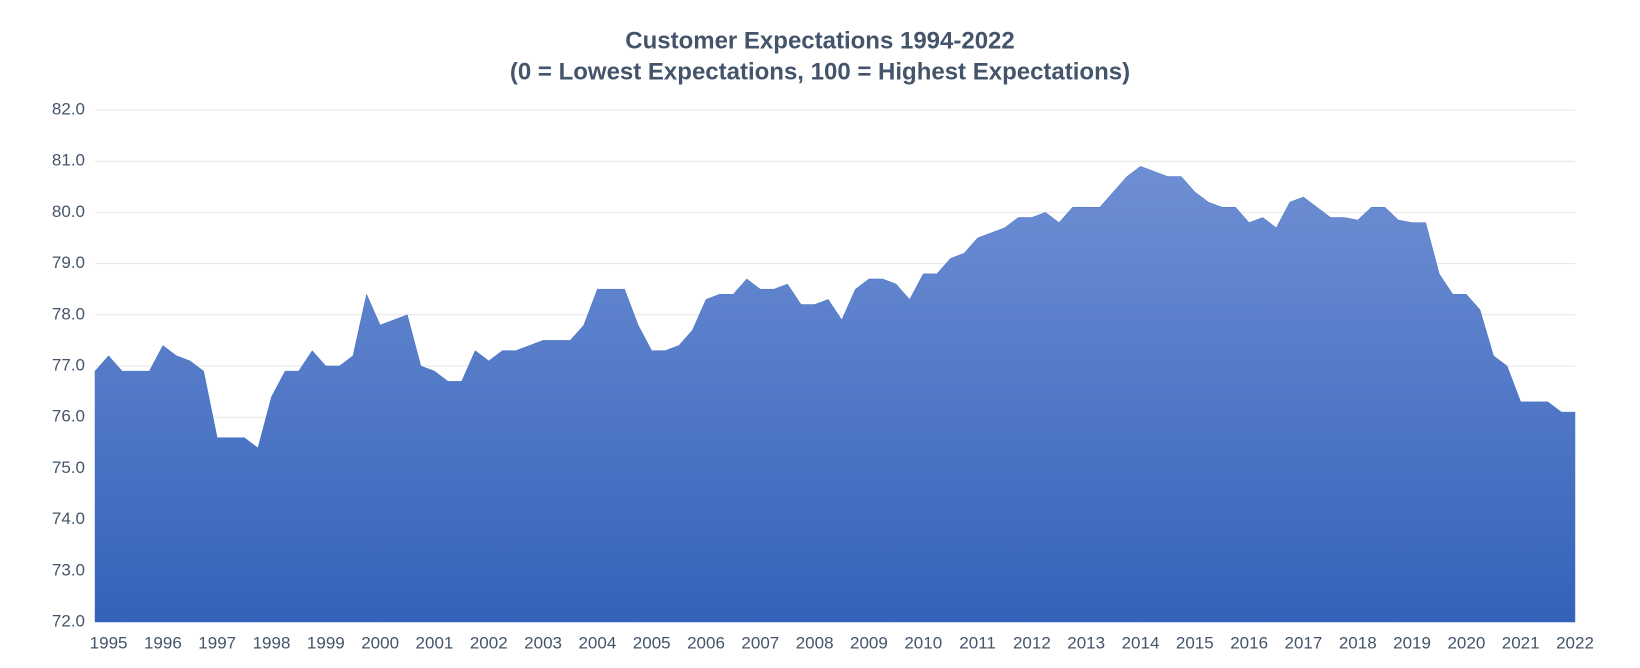 Image resolution: width=1640 pixels, height=668 pixels. Describe the element at coordinates (217, 642) in the screenshot. I see `x-tick-label: 1997` at that location.